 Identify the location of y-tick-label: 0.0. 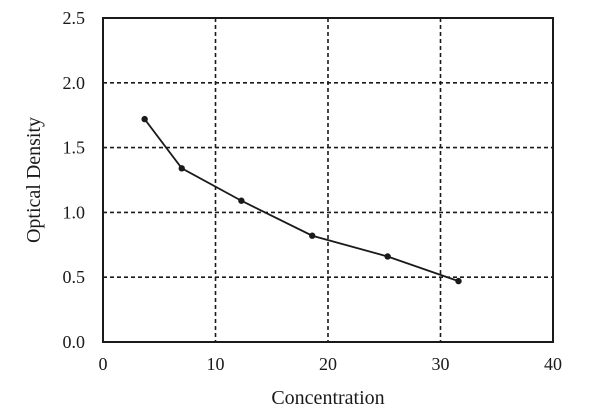
(74, 342).